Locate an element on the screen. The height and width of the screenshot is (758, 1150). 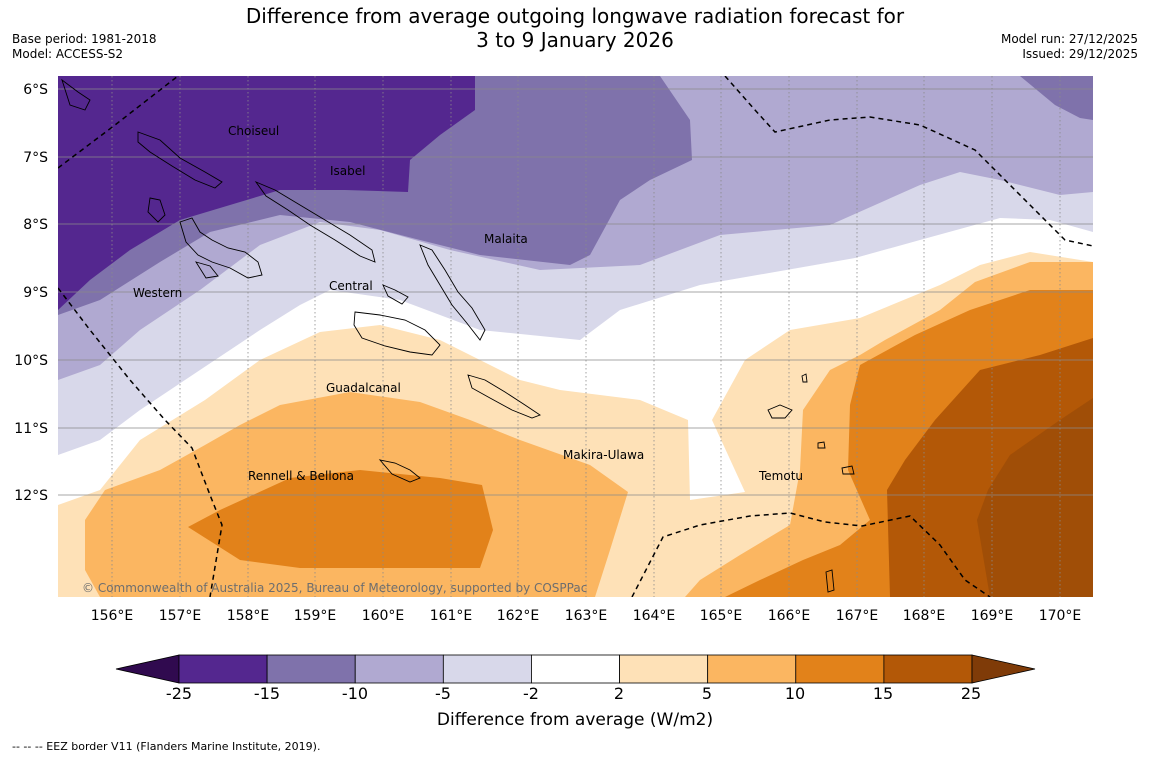
lon-label: 162°E is located at coordinates (518, 616).